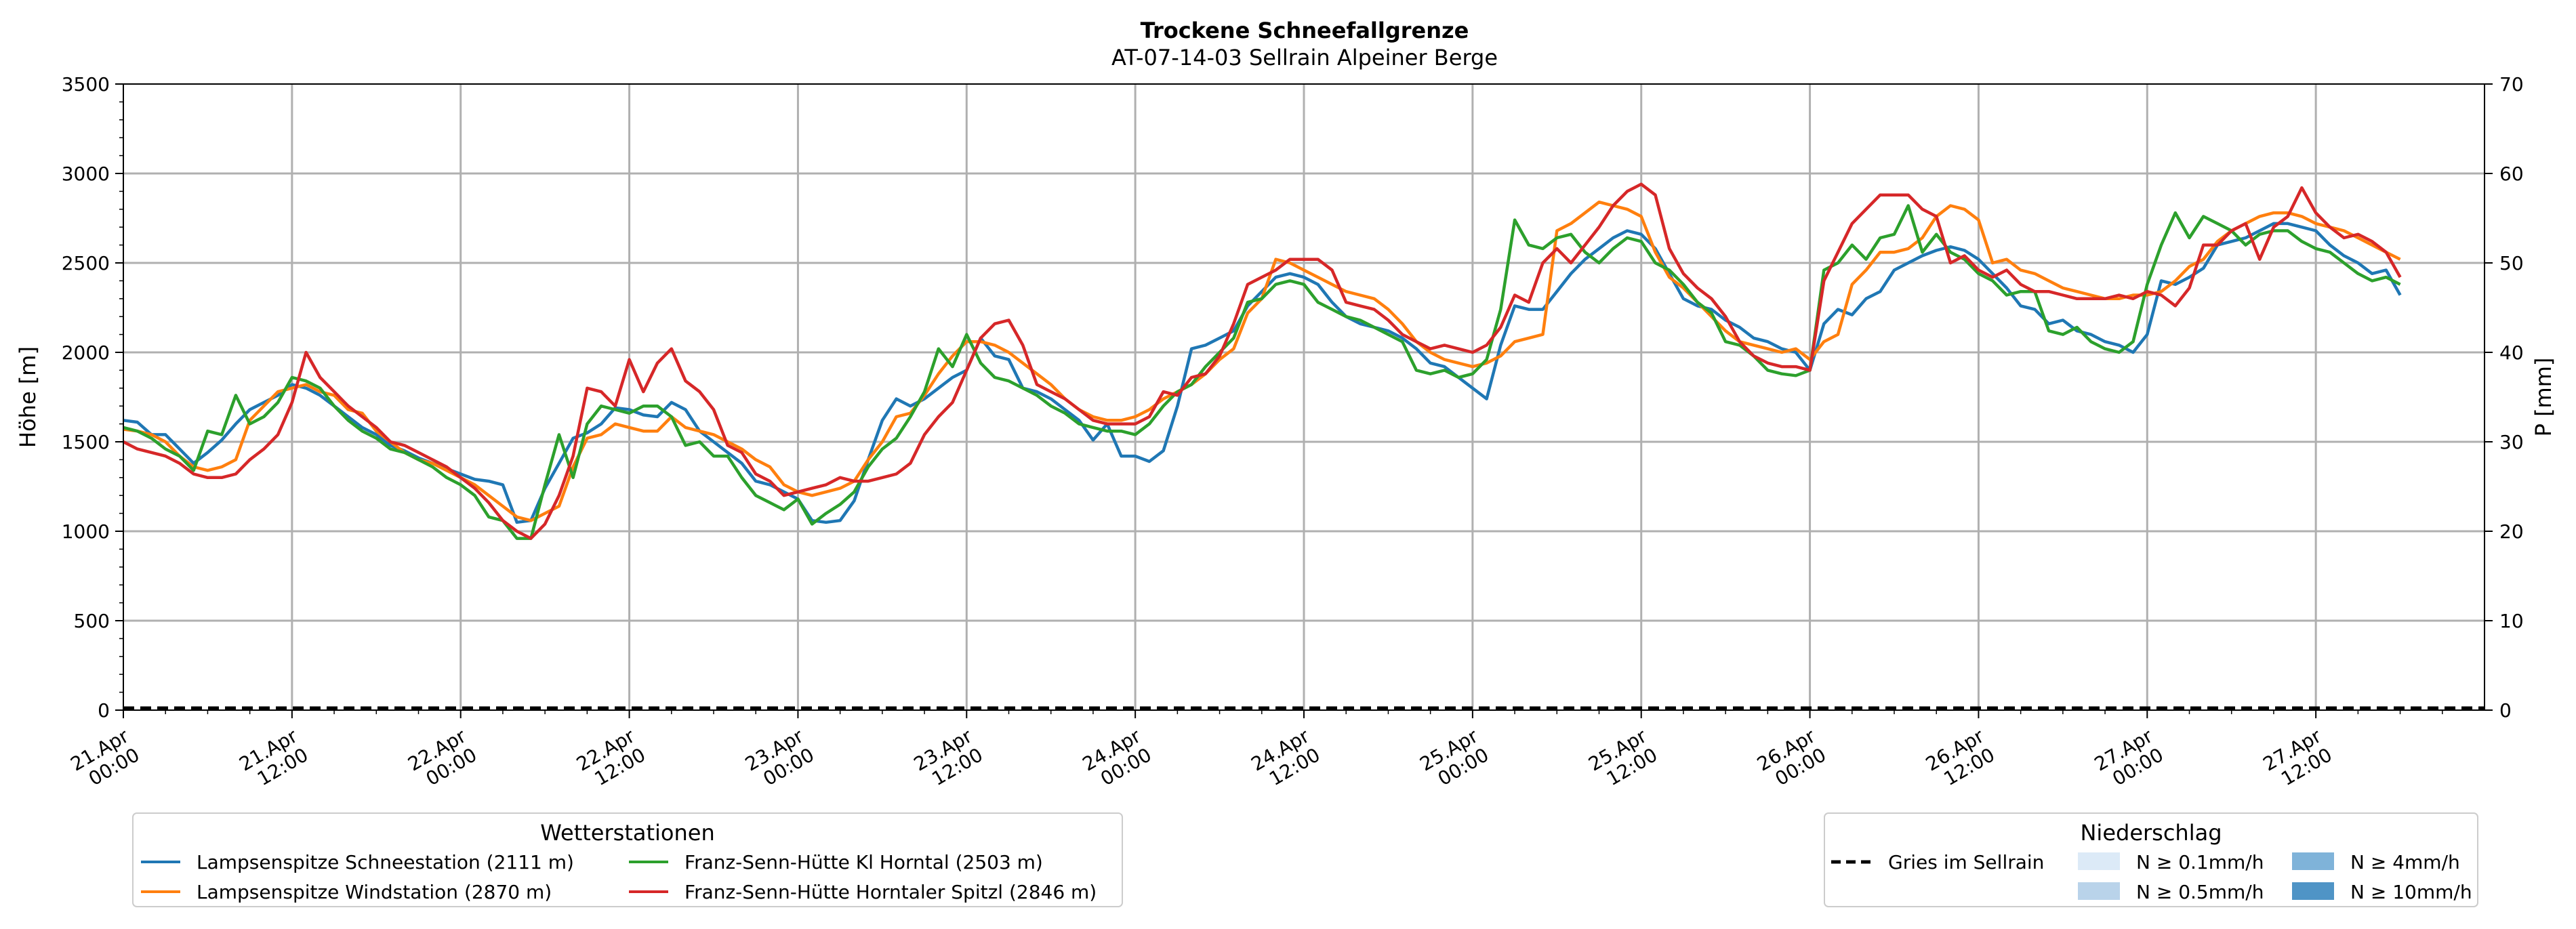  I want to click on y-tick-label: 2500, so click(86, 263).